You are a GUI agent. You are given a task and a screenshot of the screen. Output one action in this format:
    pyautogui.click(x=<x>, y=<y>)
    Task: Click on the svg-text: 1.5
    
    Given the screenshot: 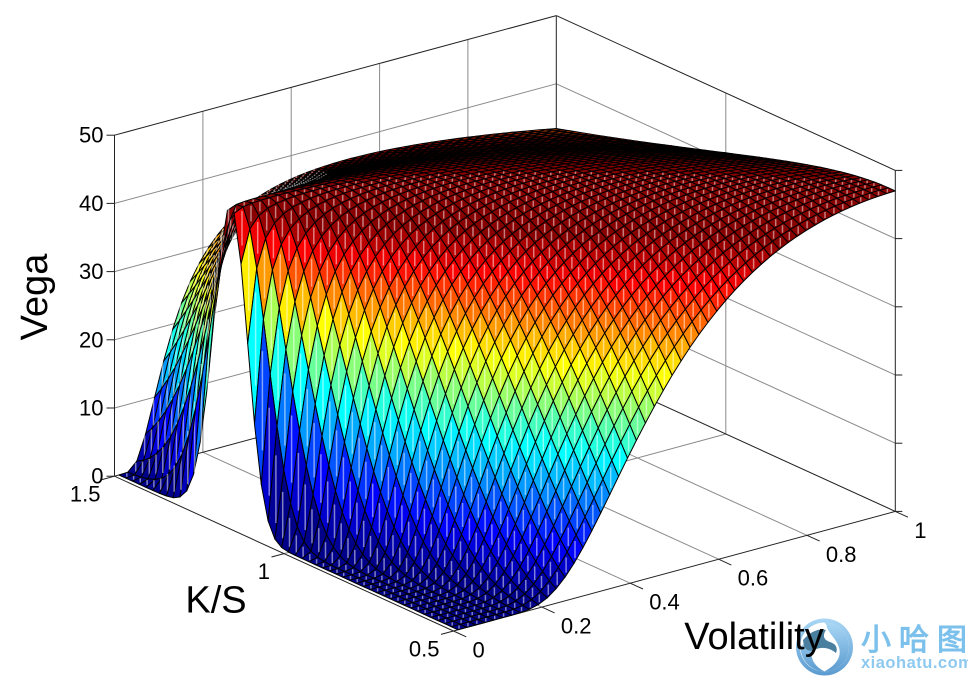 What is the action you would take?
    pyautogui.click(x=85, y=494)
    